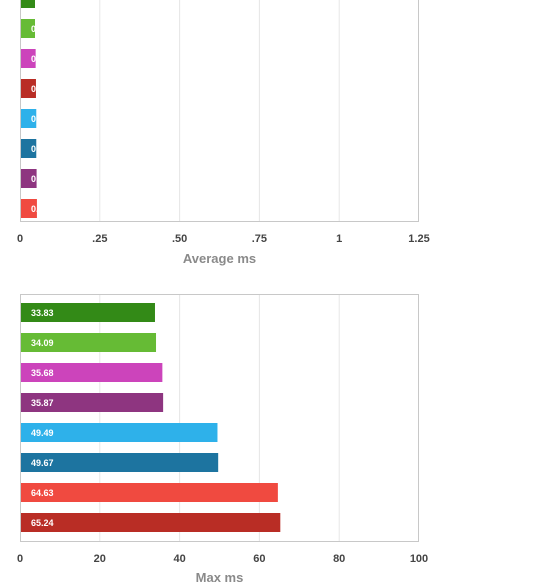 The image size is (560, 585). Describe the element at coordinates (100, 559) in the screenshot. I see `x-tick-label: 20` at that location.